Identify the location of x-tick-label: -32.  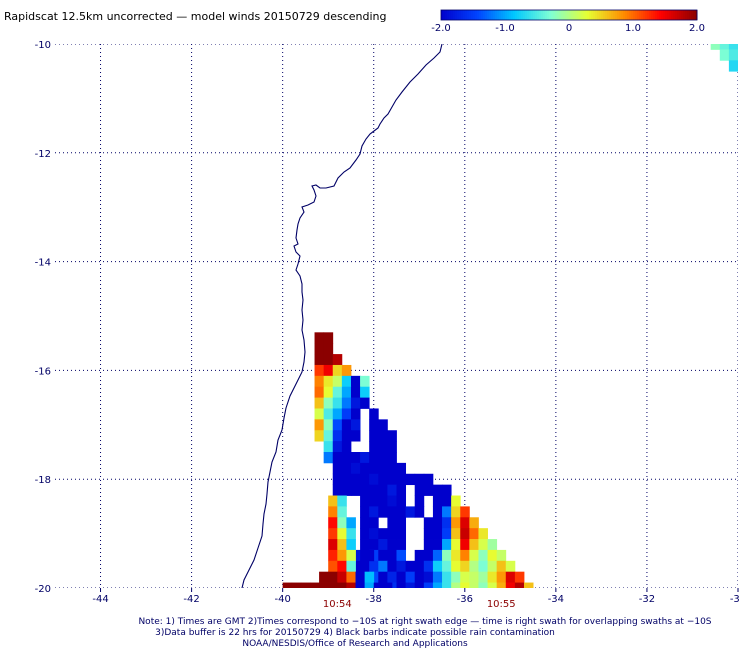
(647, 599).